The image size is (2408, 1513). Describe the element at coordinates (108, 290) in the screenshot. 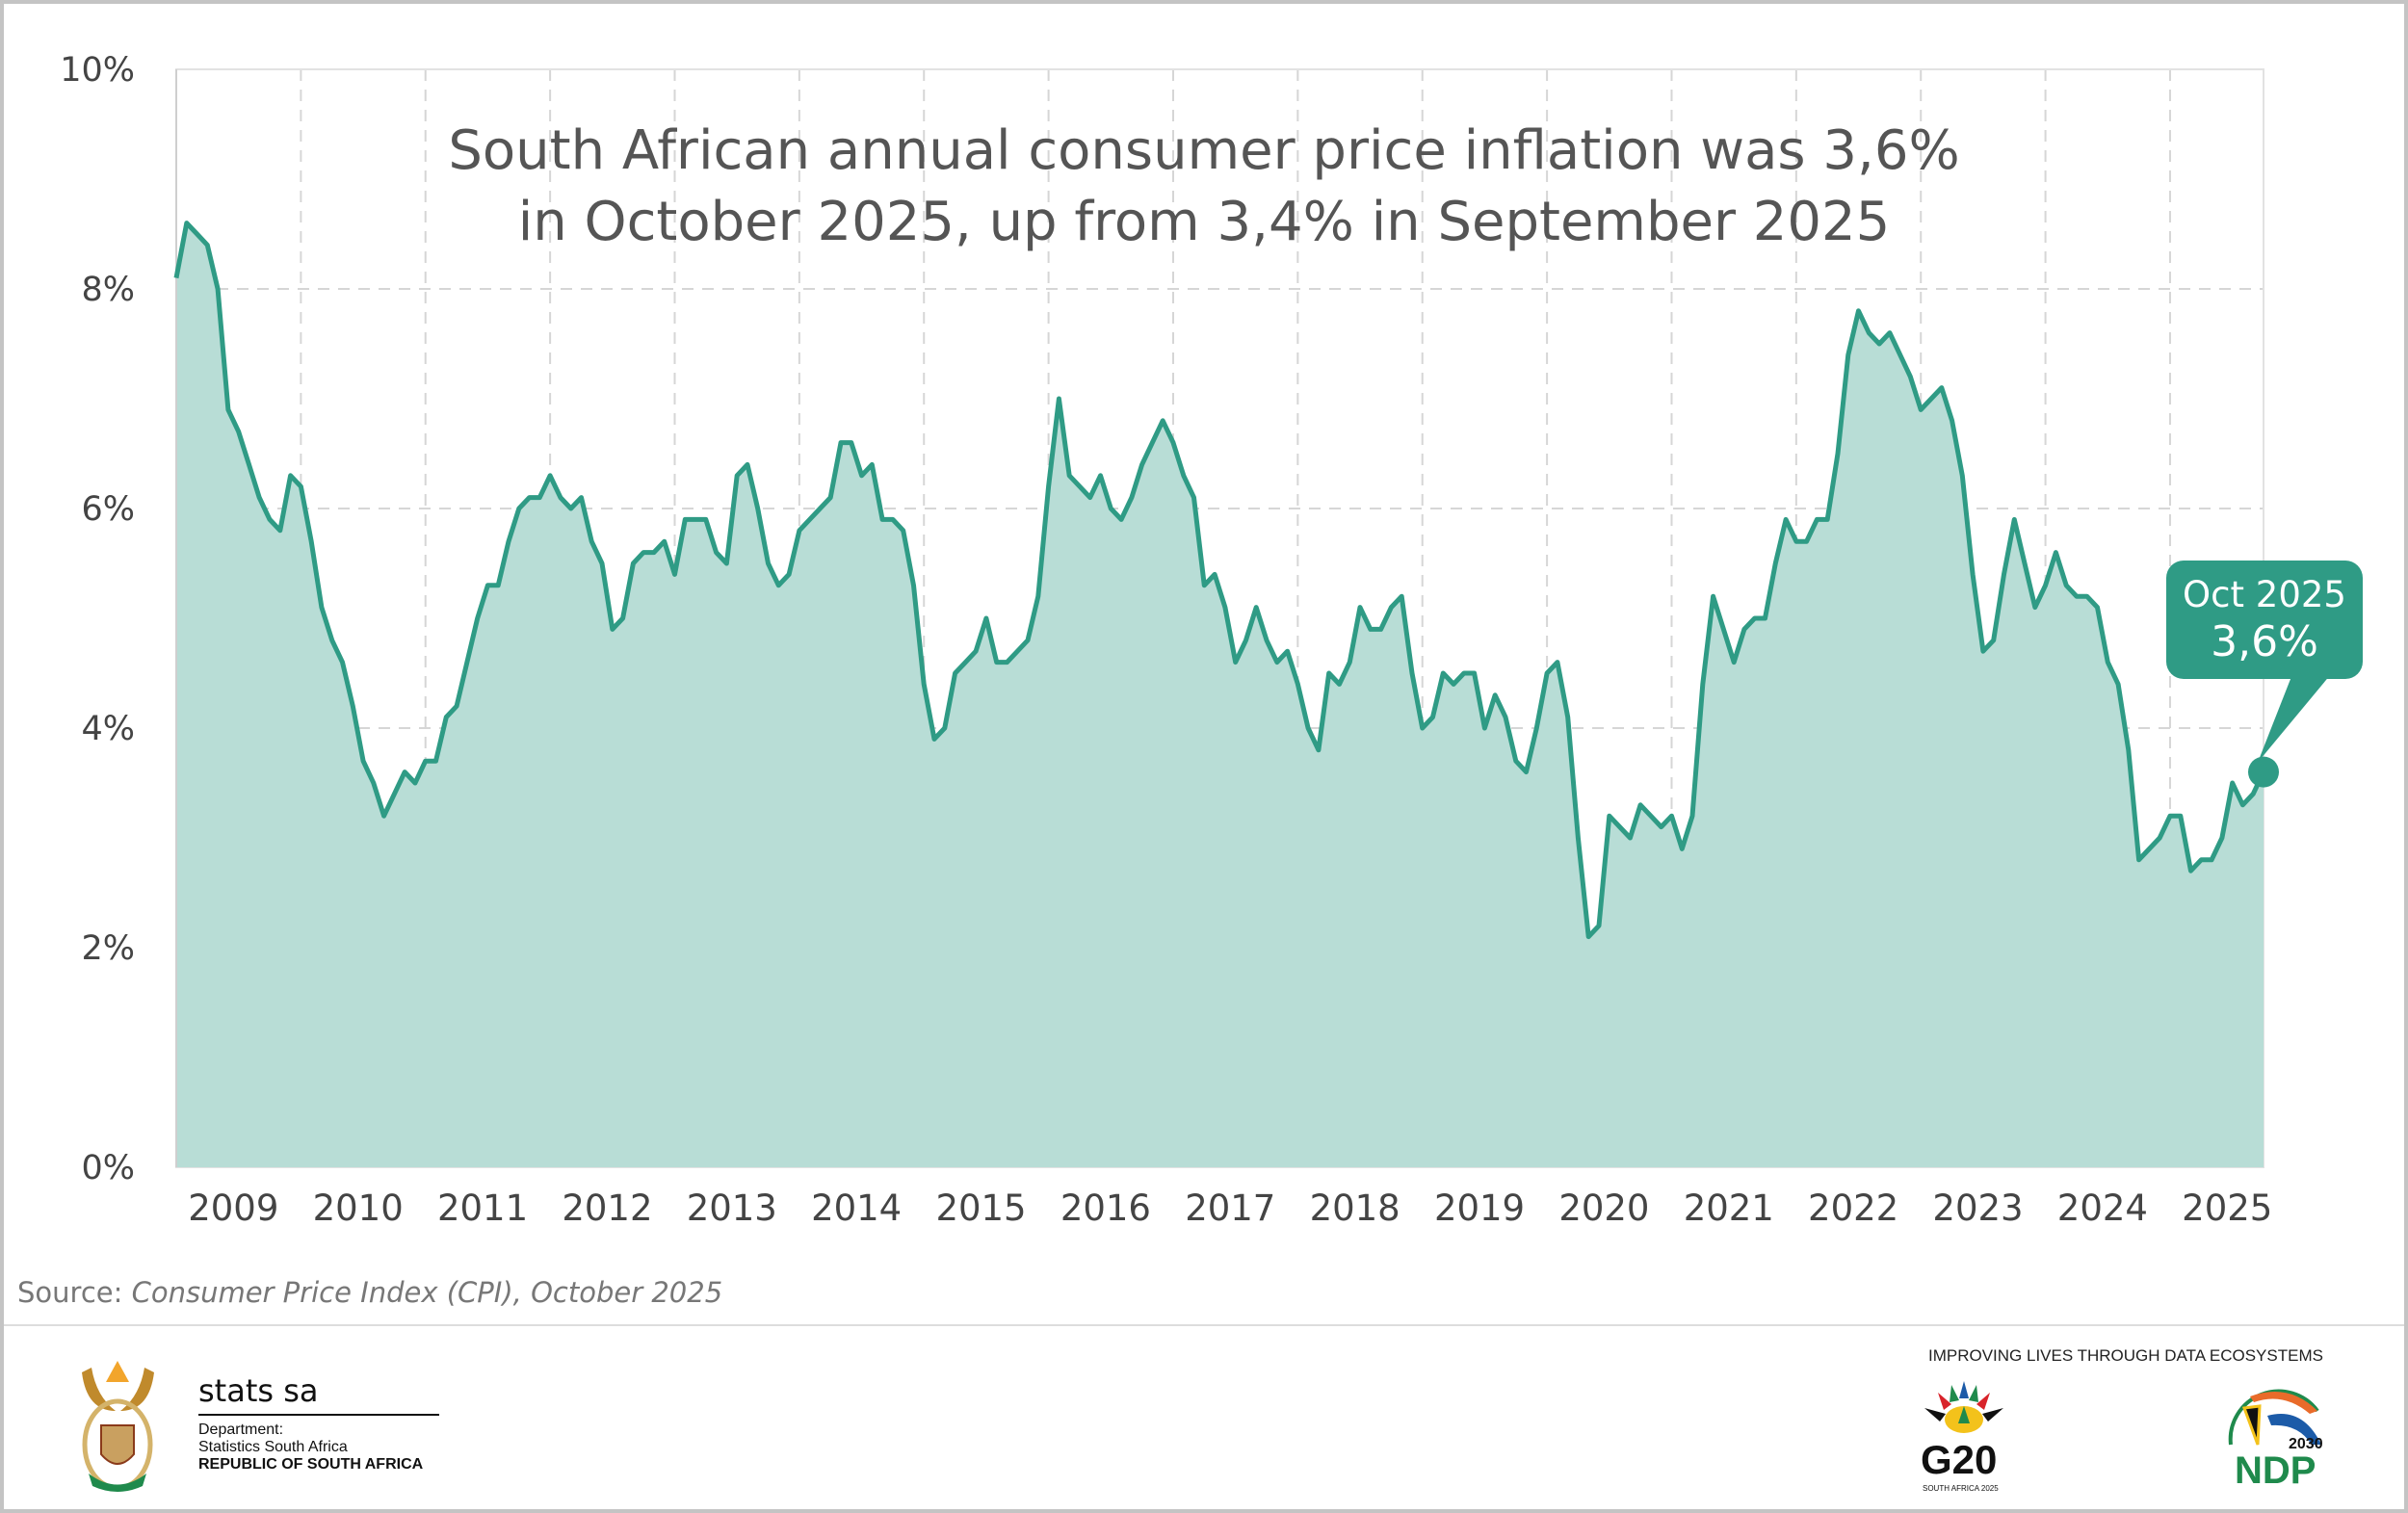

I see `y-tick-label: 8%` at that location.